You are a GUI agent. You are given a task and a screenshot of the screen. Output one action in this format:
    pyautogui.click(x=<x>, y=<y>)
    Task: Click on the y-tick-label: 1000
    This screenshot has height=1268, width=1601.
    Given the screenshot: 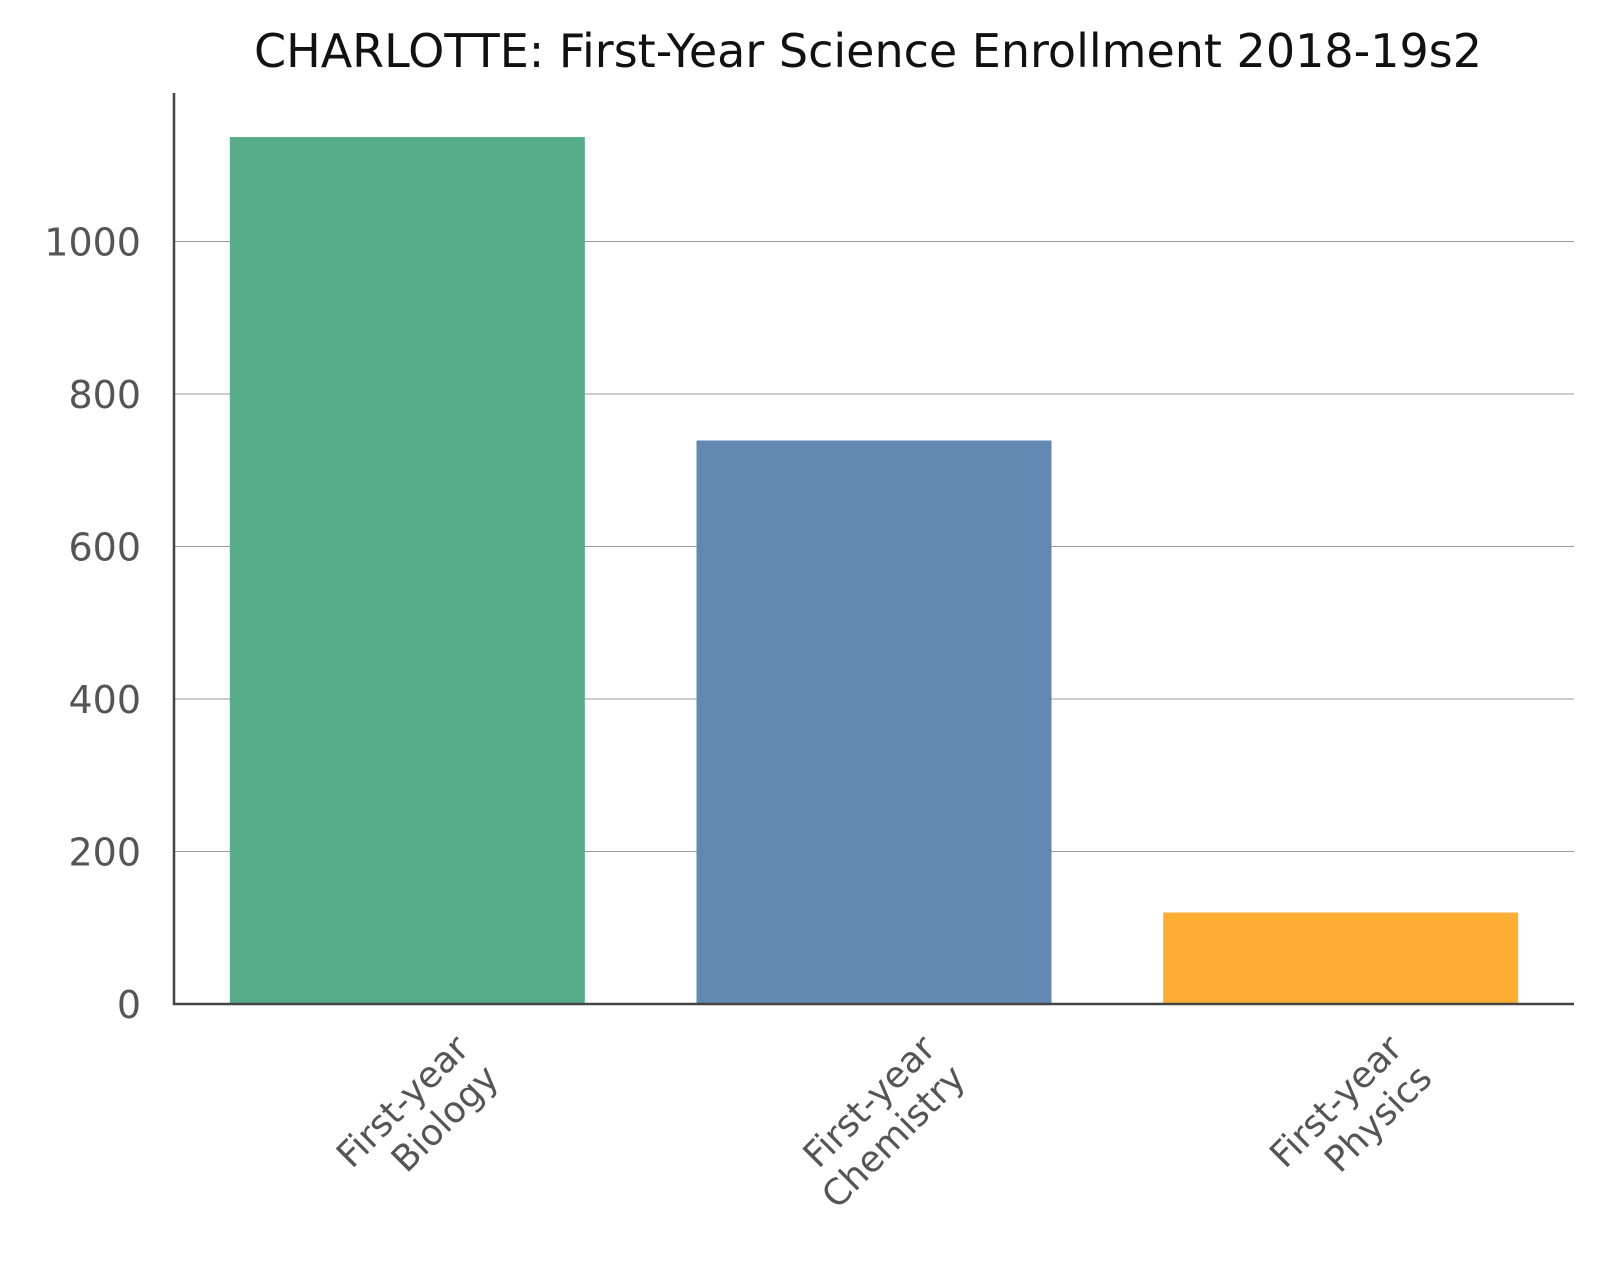 What is the action you would take?
    pyautogui.click(x=92, y=243)
    